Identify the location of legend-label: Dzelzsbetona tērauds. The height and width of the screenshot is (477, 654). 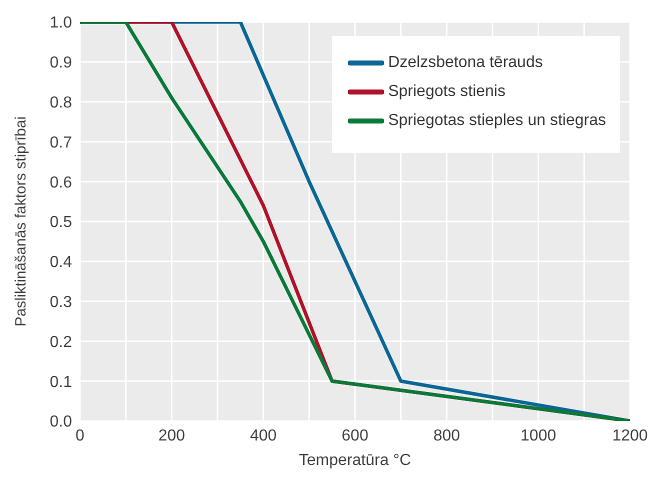
(465, 63).